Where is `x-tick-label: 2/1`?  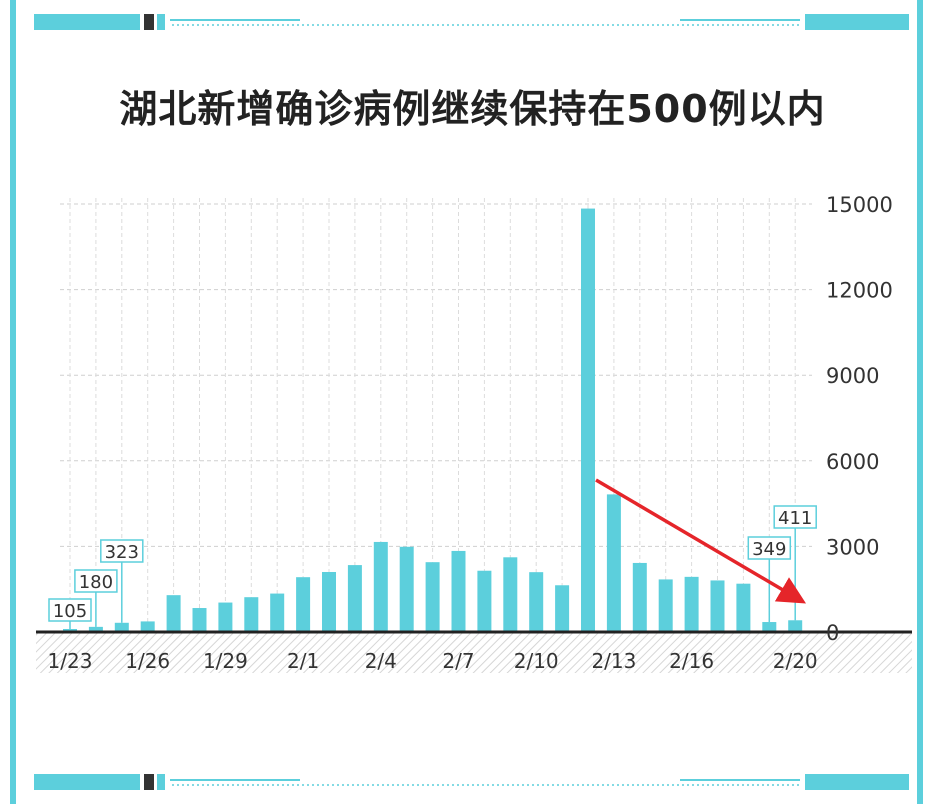
x-tick-label: 2/1 is located at coordinates (303, 661).